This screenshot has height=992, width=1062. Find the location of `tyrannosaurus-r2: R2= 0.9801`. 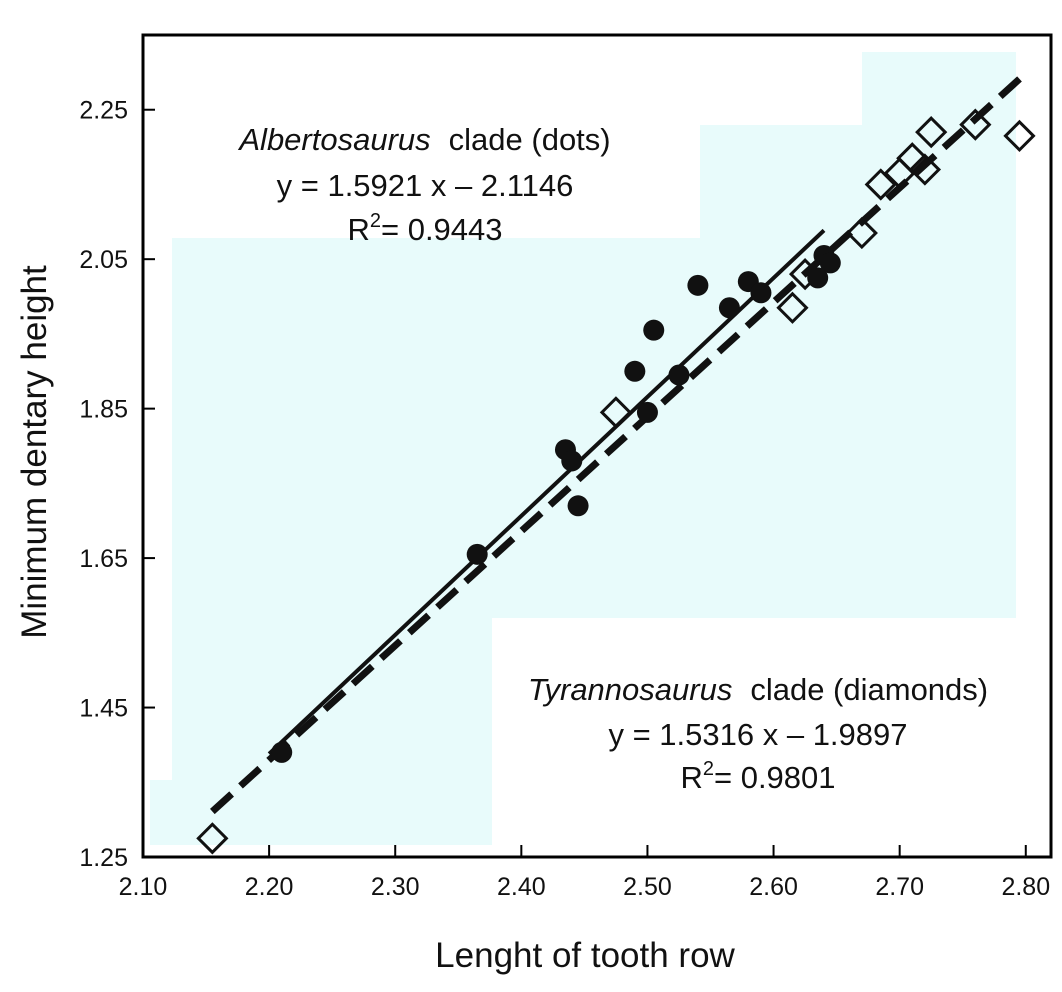

tyrannosaurus-r2: R2= 0.9801 is located at coordinates (757, 776).